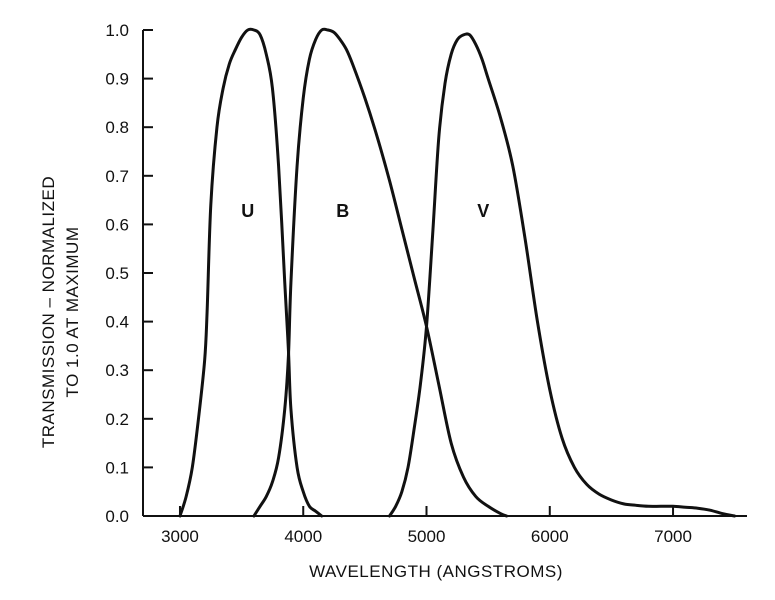 This screenshot has width=775, height=600. Describe the element at coordinates (673, 536) in the screenshot. I see `x-tick-label: 7000` at that location.